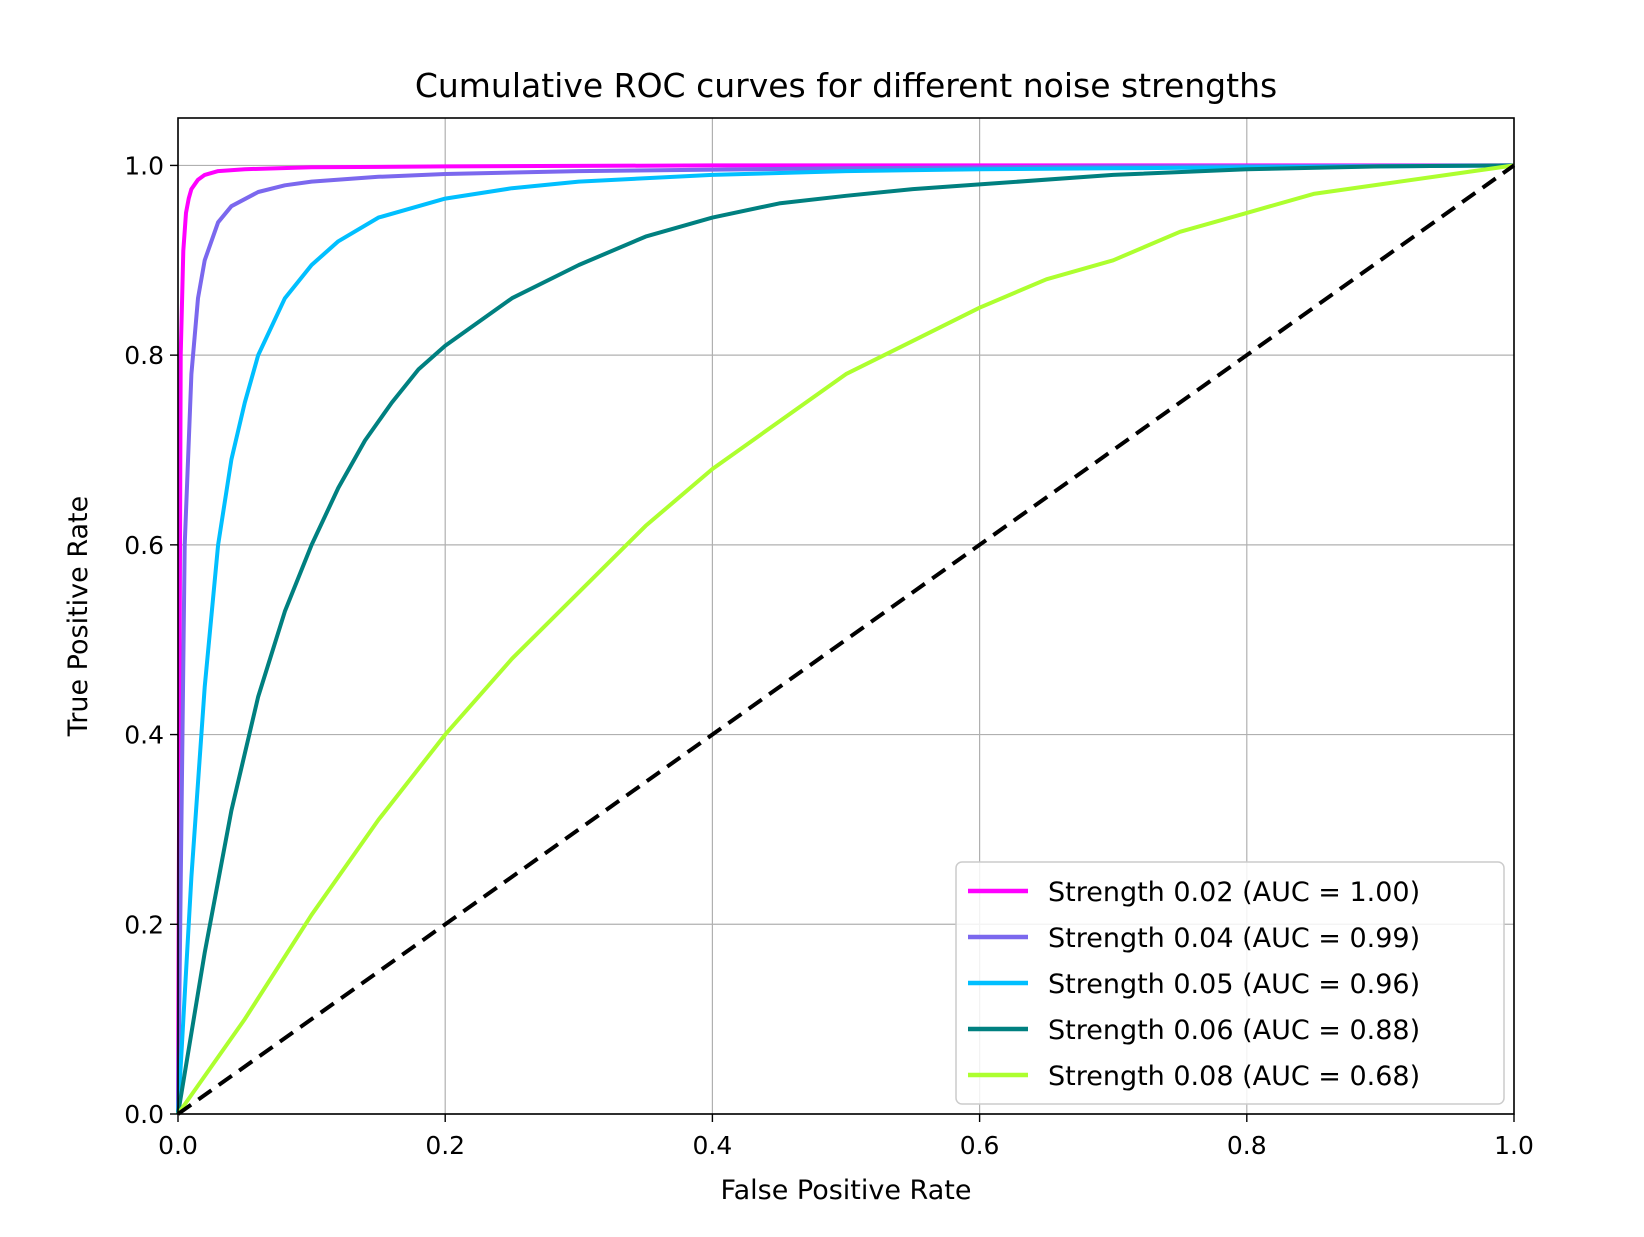 The width and height of the screenshot is (1644, 1237). What do you see at coordinates (1514, 1145) in the screenshot?
I see `x-tick-label: 1.0` at bounding box center [1514, 1145].